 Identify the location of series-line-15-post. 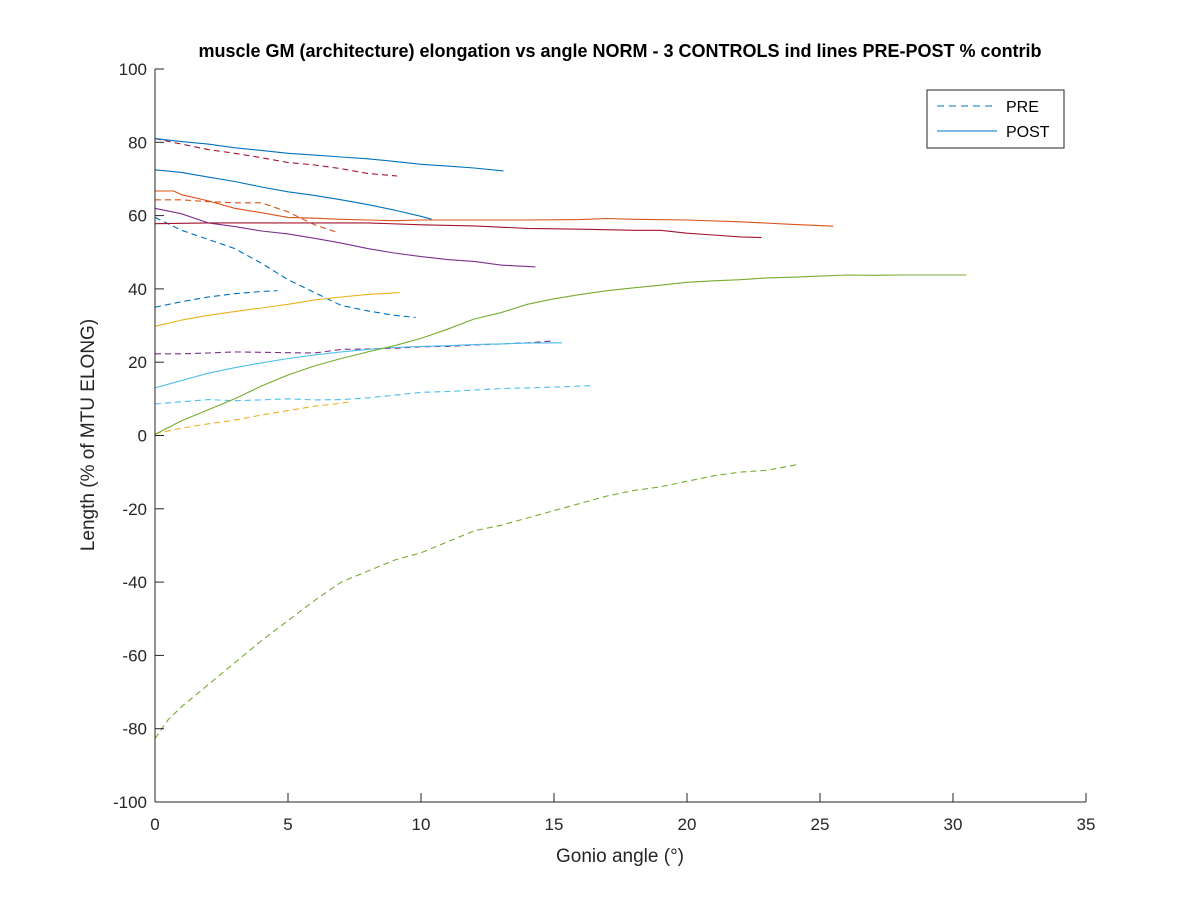
(358, 365).